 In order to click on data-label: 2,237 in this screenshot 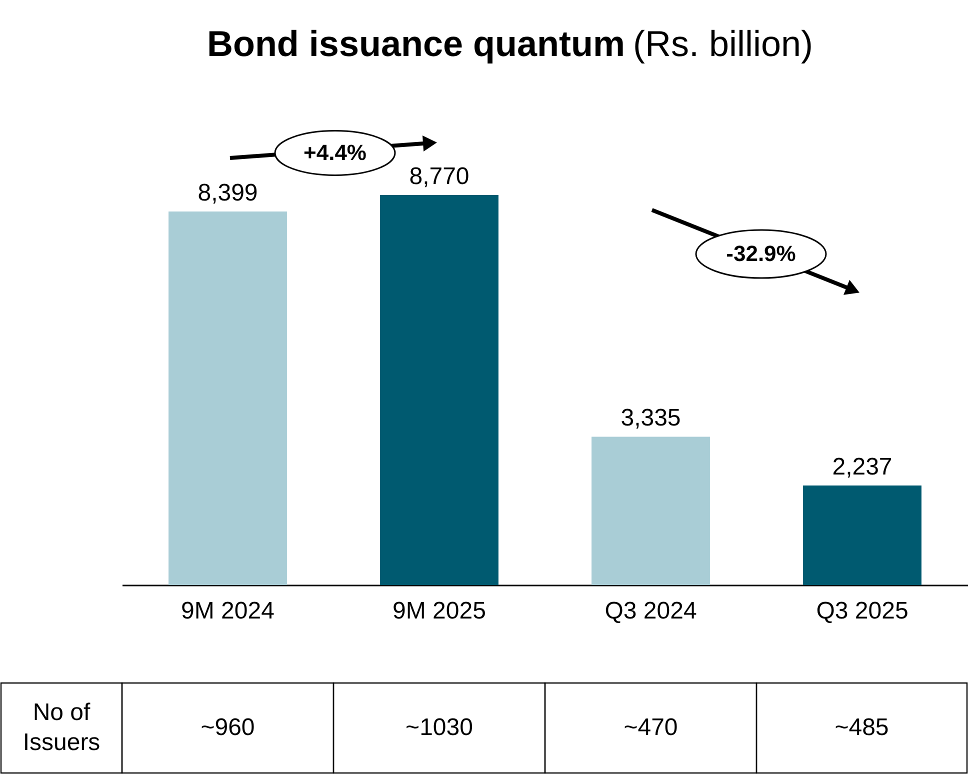, I will do `click(862, 467)`.